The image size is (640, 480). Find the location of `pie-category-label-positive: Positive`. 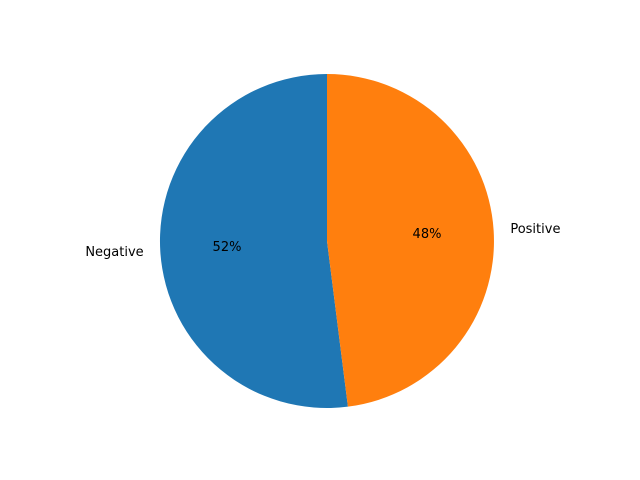

pie-category-label-positive: Positive is located at coordinates (535, 229).